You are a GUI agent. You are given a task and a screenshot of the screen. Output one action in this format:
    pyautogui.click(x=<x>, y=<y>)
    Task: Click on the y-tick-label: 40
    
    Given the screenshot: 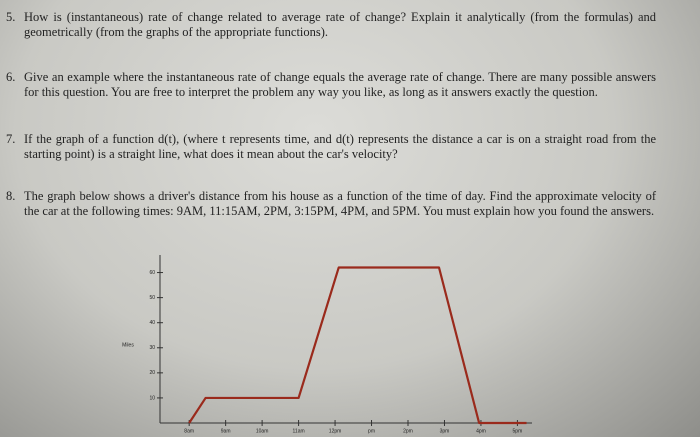 What is the action you would take?
    pyautogui.click(x=152, y=323)
    